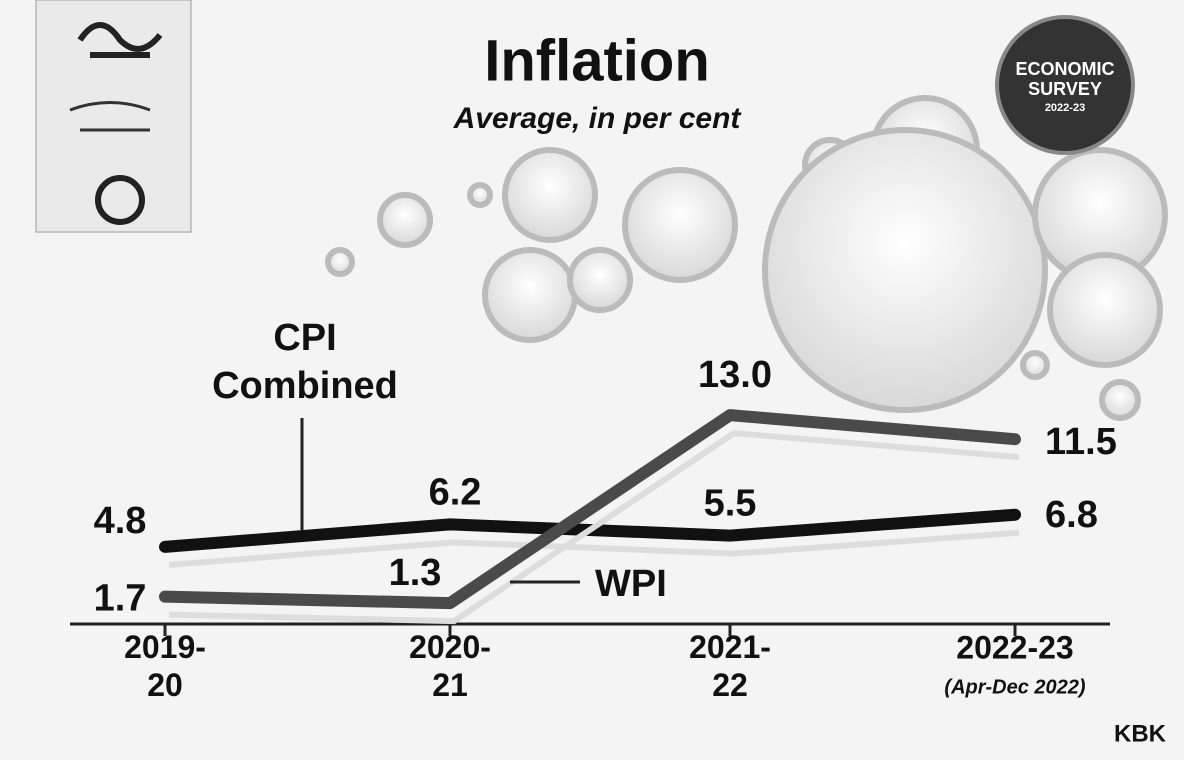  Describe the element at coordinates (305, 362) in the screenshot. I see `series-label: CPI Combined` at that location.